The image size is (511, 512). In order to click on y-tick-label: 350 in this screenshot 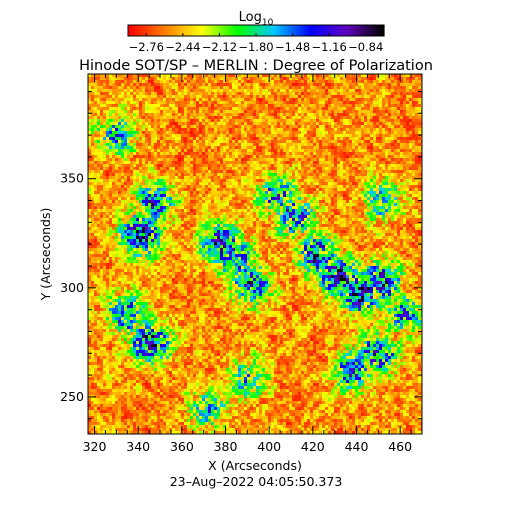, I will do `click(72, 178)`.